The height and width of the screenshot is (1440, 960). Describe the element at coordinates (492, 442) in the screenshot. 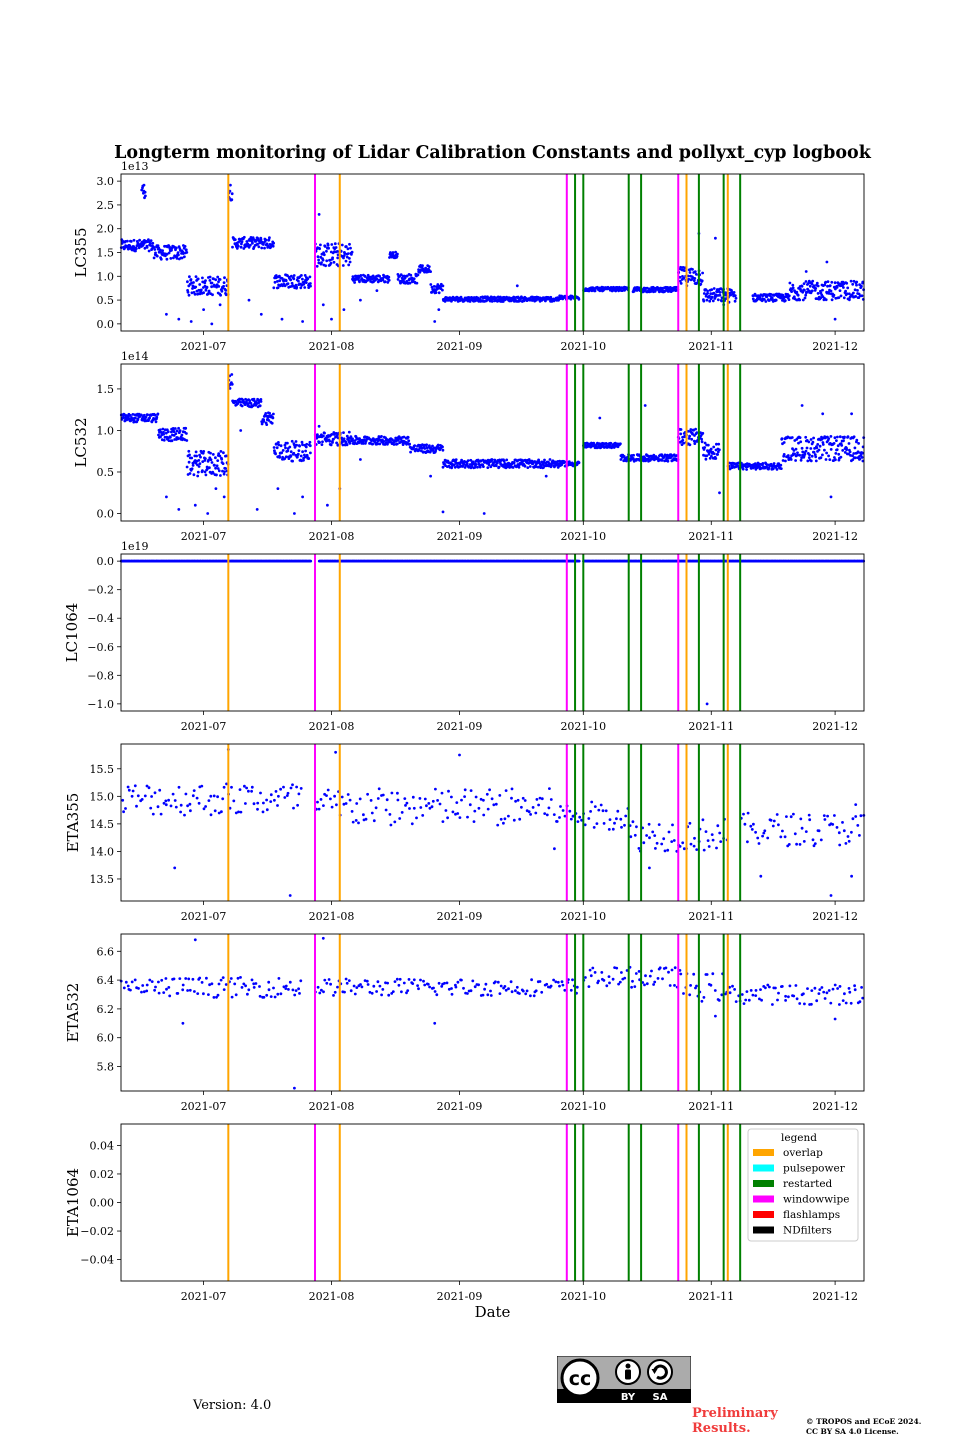

I see `axes-frame` at that location.